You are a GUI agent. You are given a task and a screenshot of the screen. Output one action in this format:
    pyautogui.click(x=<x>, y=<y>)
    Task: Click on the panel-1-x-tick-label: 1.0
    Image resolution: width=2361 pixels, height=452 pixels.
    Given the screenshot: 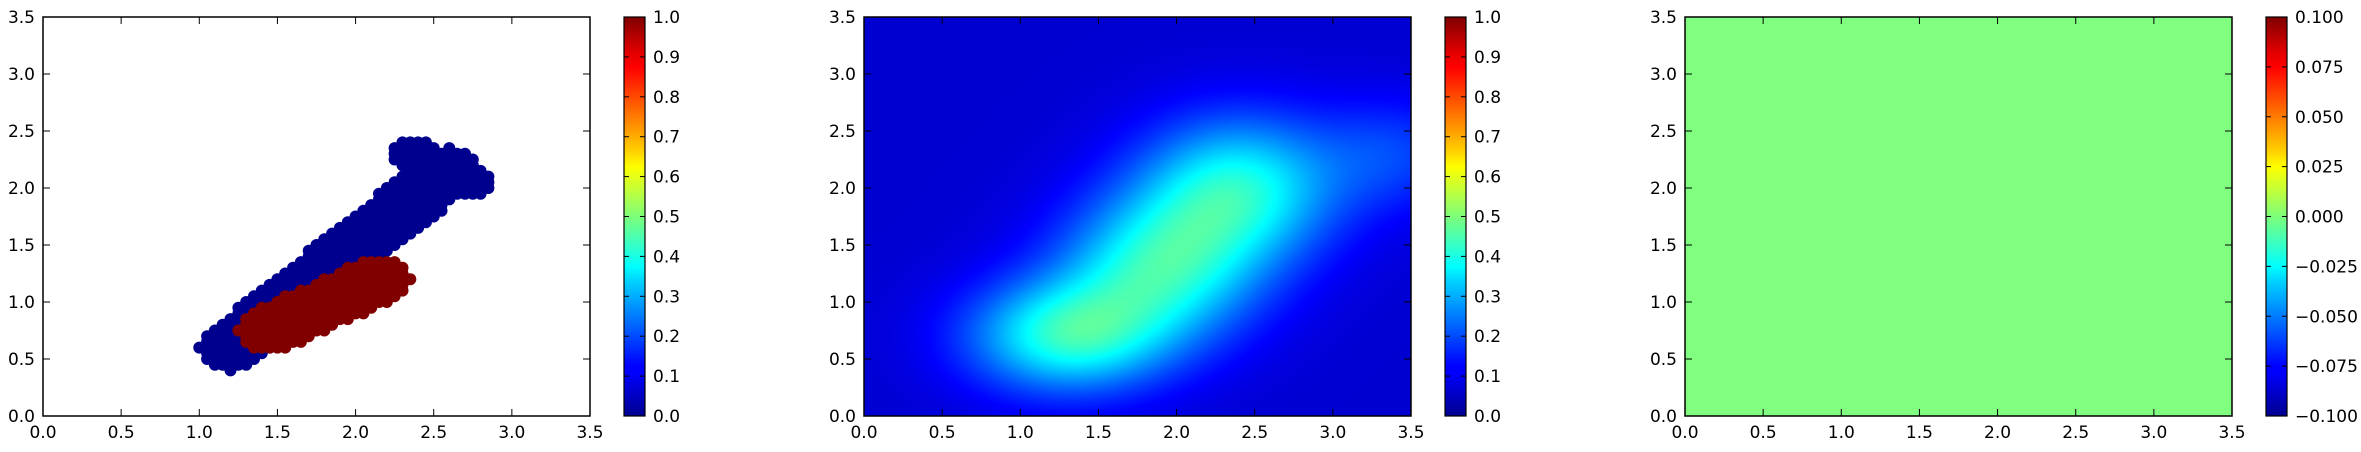 What is the action you would take?
    pyautogui.click(x=199, y=433)
    